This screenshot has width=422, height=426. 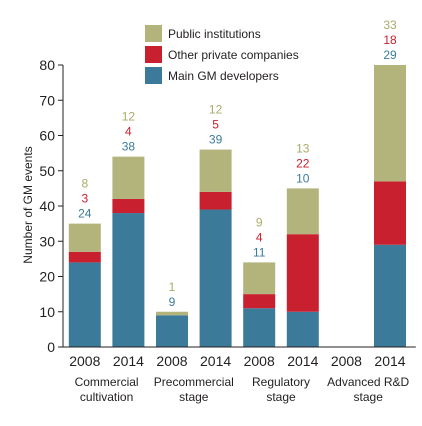 I want to click on legend-label: Main GM developers, so click(x=223, y=76).